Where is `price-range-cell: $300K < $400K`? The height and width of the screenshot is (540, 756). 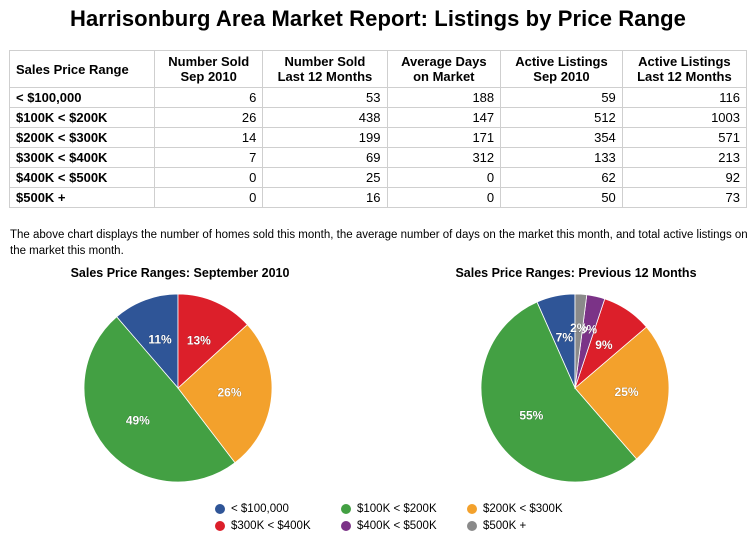
price-range-cell: $300K < $400K is located at coordinates (82, 157).